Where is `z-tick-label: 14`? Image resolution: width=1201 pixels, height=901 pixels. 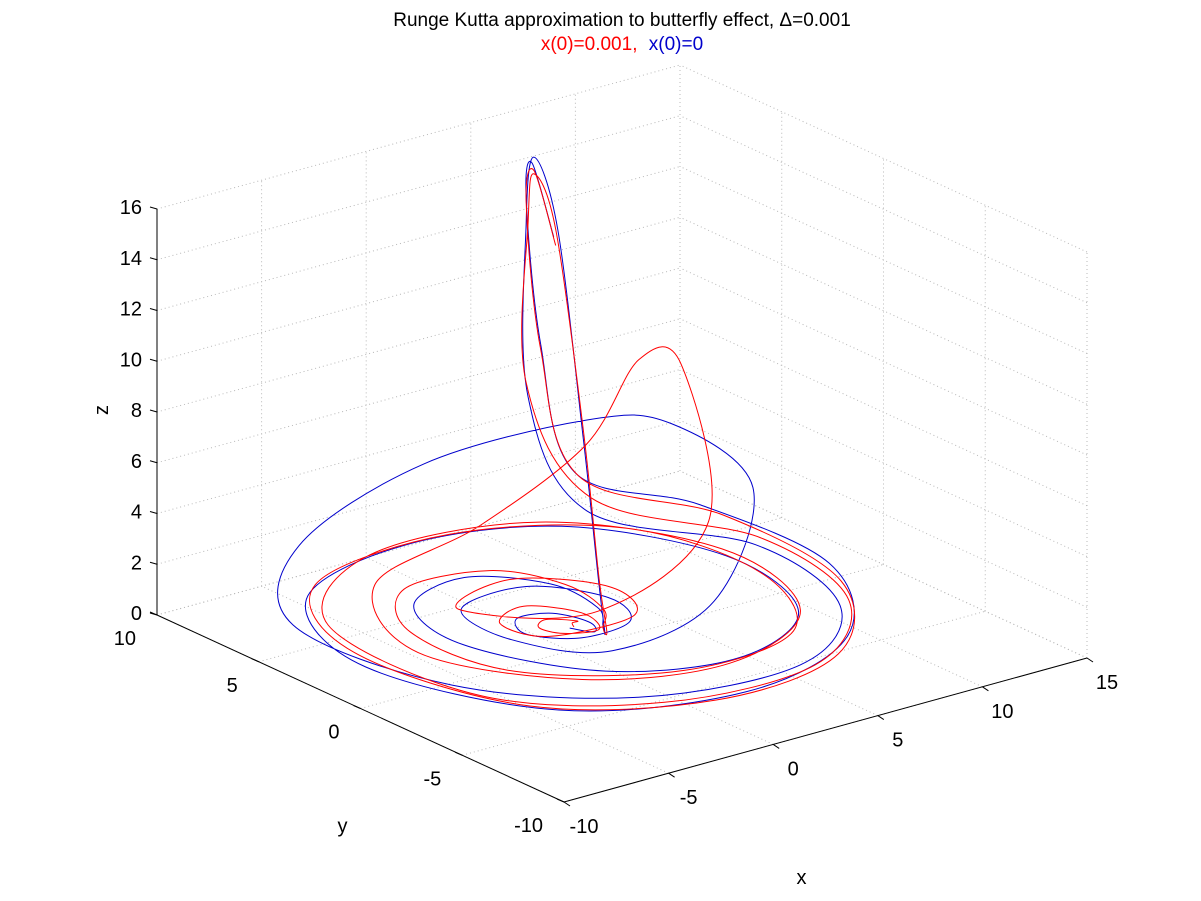
z-tick-label: 14 is located at coordinates (131, 259).